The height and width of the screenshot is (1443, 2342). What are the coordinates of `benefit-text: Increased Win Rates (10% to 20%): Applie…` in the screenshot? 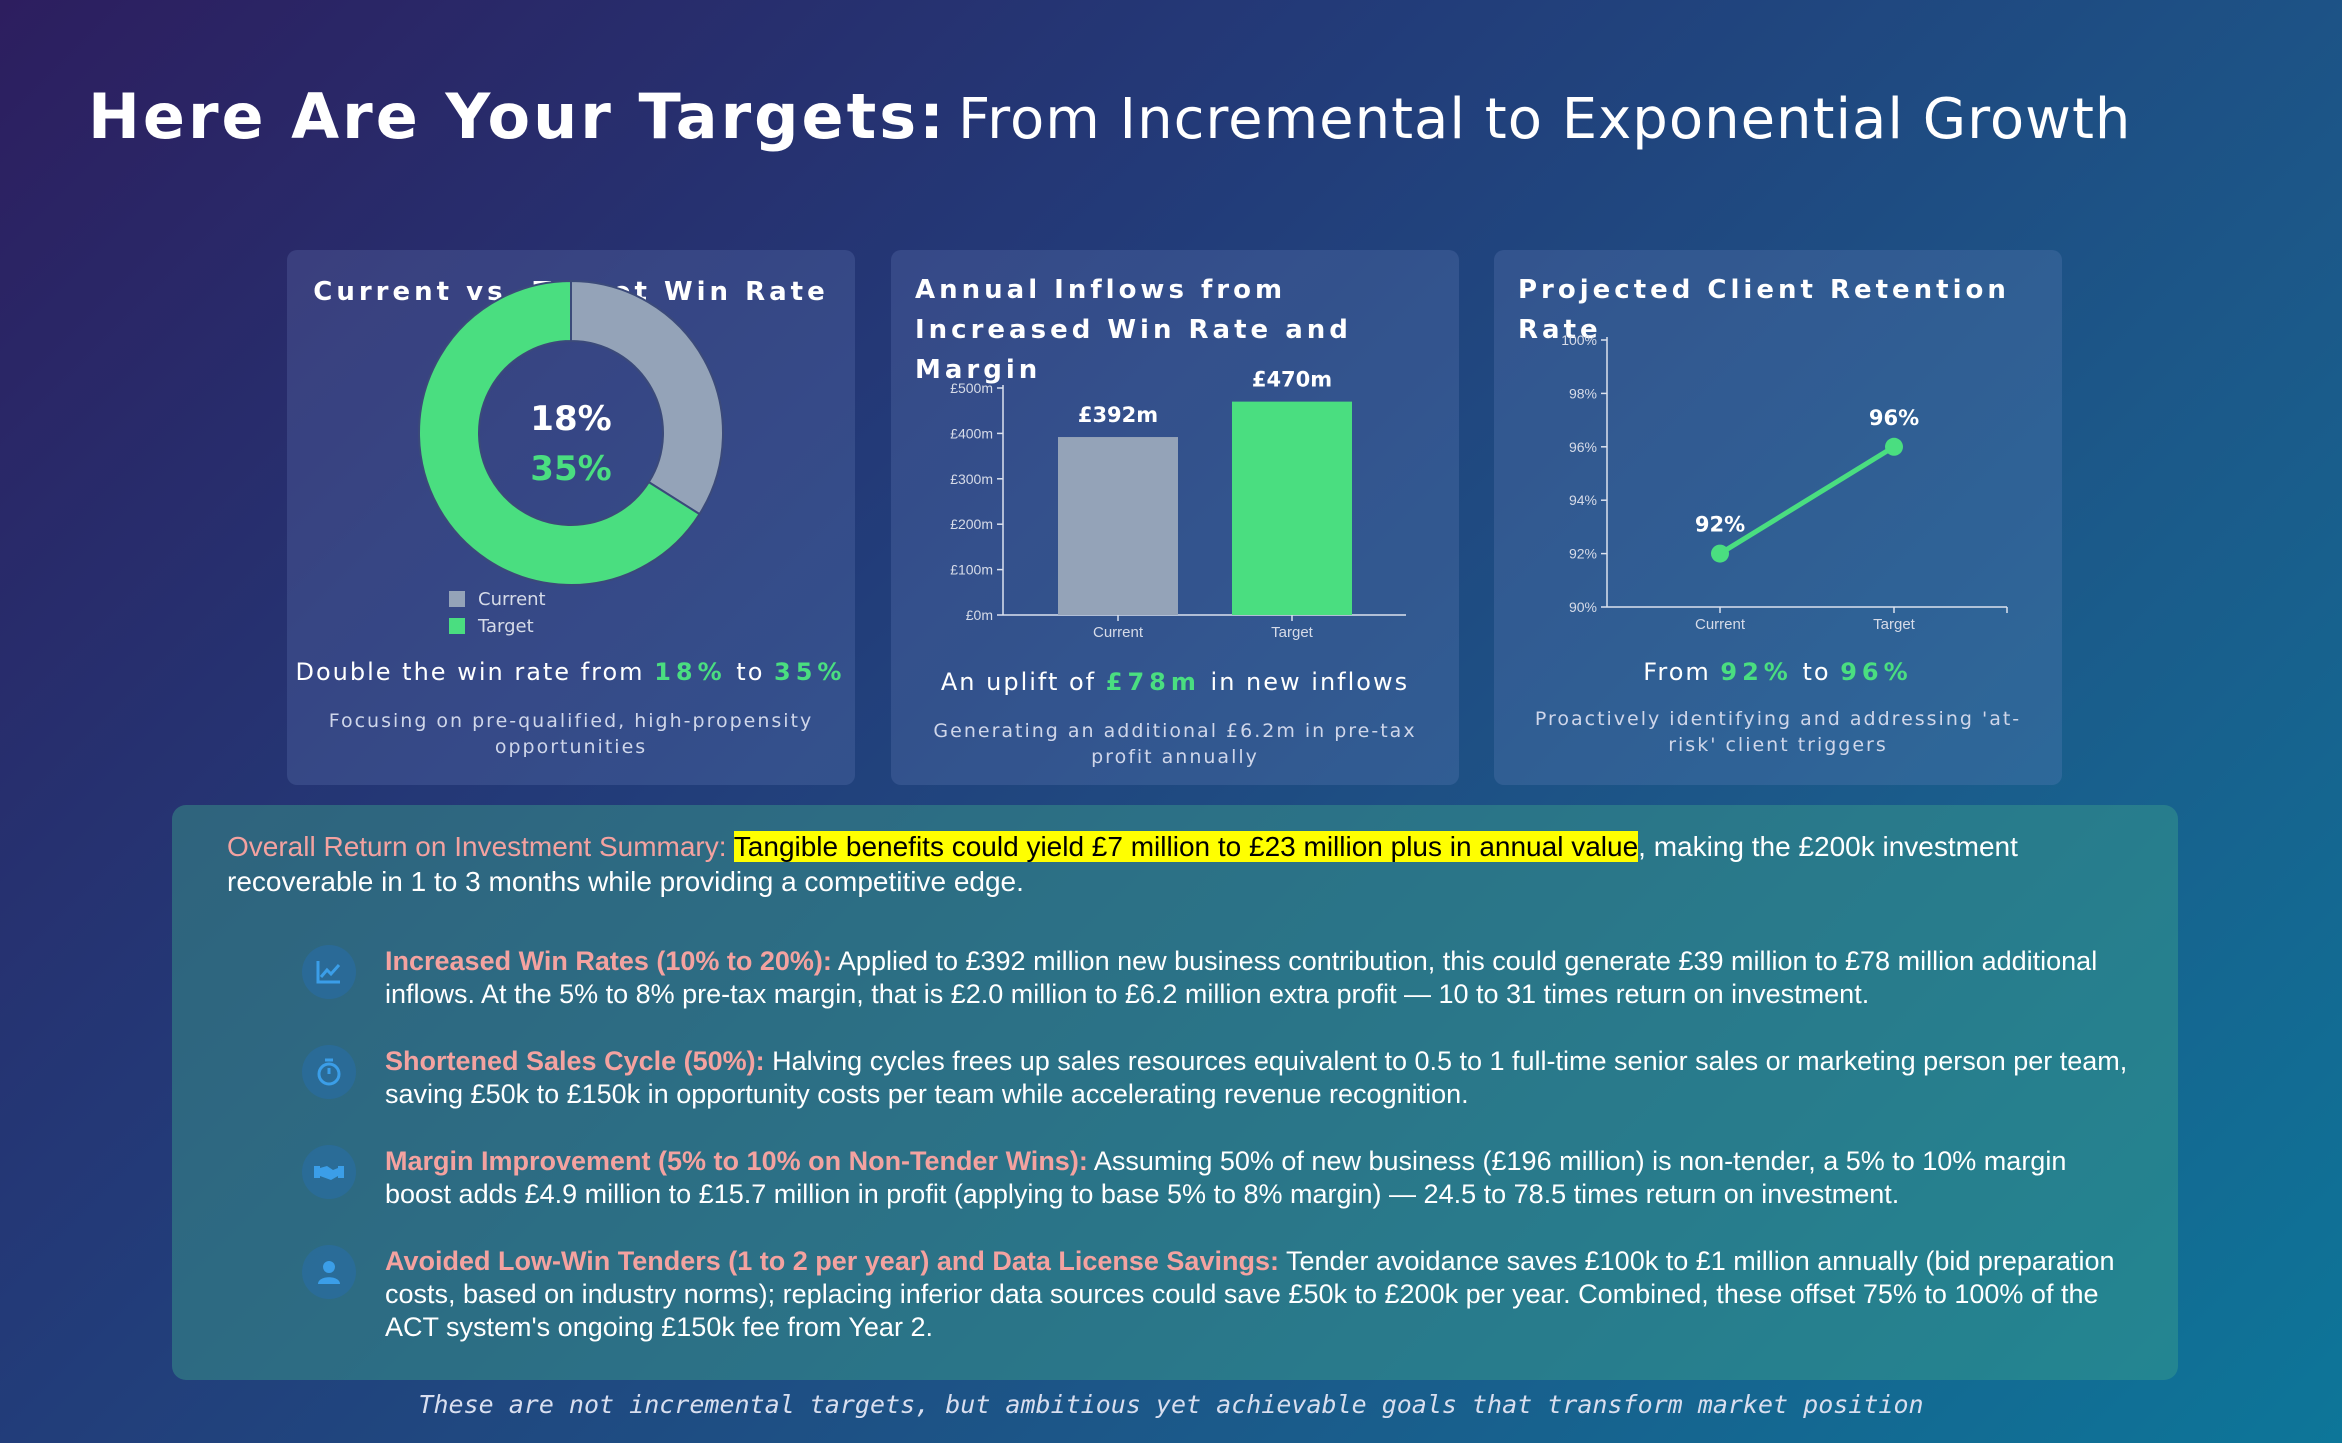 It's located at (1260, 978).